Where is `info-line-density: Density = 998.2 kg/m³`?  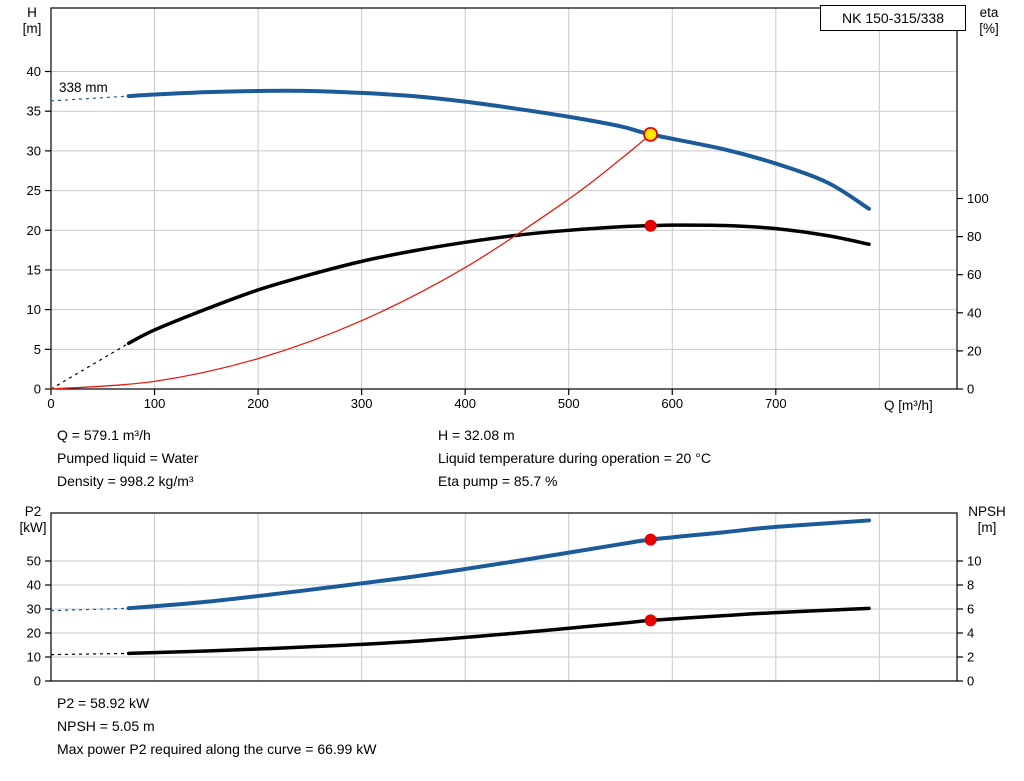
info-line-density: Density = 998.2 kg/m³ is located at coordinates (125, 481).